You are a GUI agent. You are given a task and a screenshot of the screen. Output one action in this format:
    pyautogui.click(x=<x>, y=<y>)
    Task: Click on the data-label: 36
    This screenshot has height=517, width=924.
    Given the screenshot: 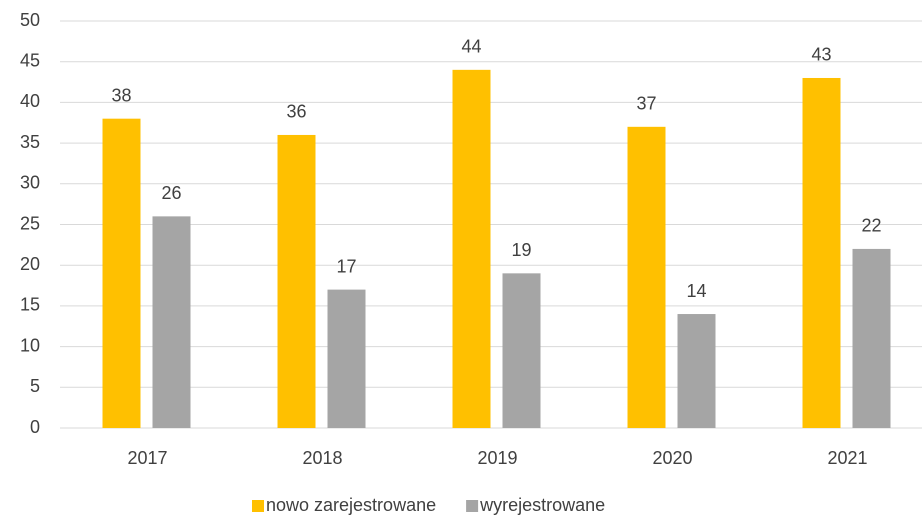 What is the action you would take?
    pyautogui.click(x=296, y=112)
    